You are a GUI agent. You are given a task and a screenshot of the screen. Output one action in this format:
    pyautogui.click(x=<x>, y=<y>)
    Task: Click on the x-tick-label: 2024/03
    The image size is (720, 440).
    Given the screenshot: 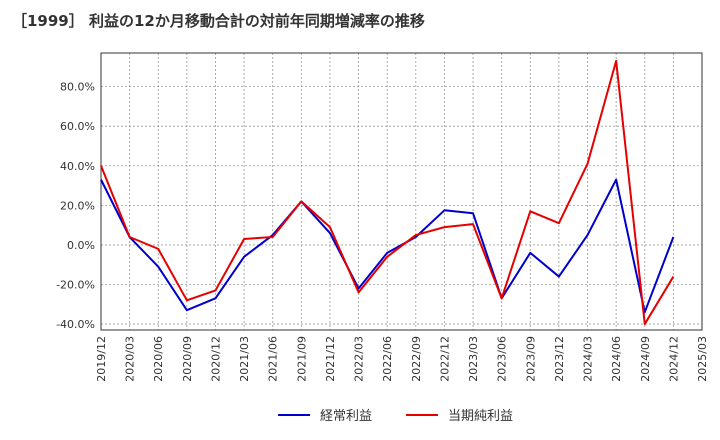 What is the action you would take?
    pyautogui.click(x=588, y=359)
    